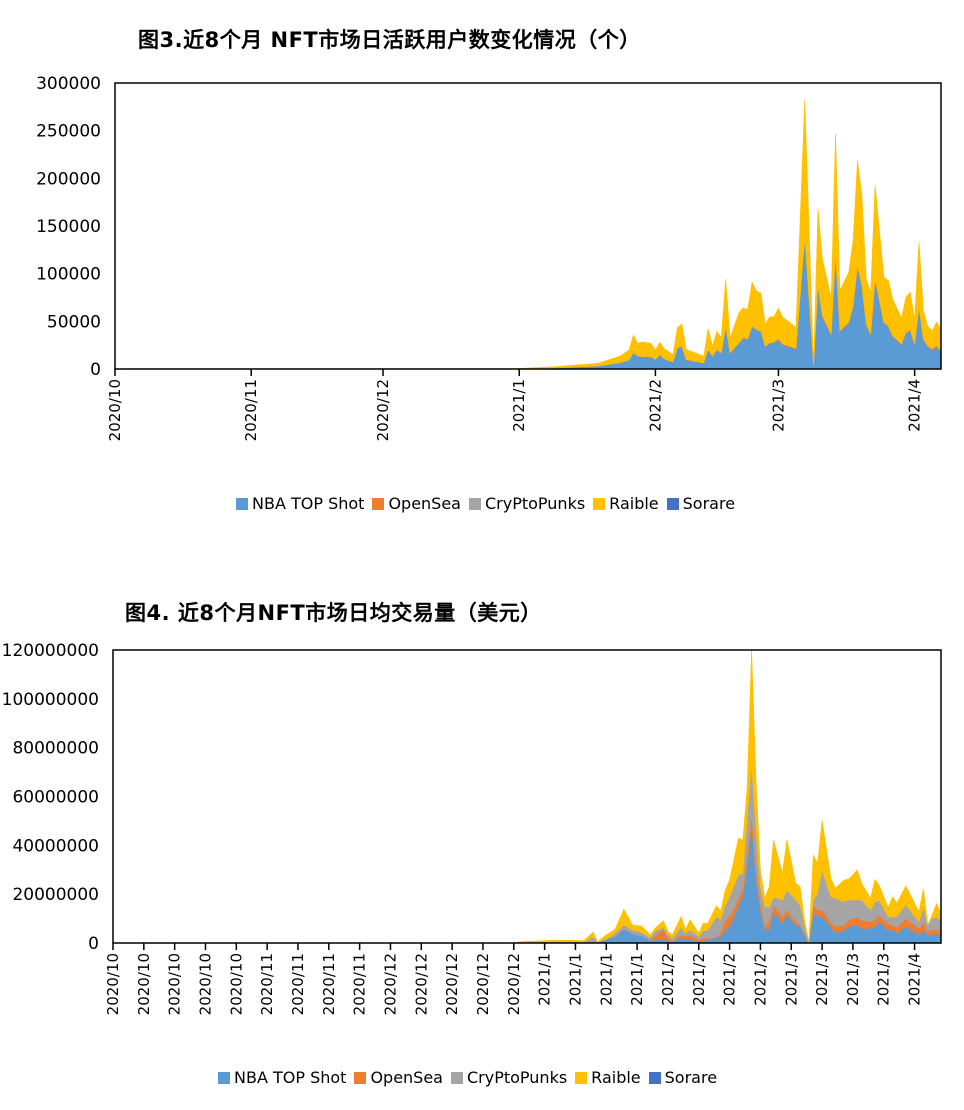  I want to click on chart-2-title: 图4. 近8个月NFT市场日均交易量（美元）, so click(333, 613).